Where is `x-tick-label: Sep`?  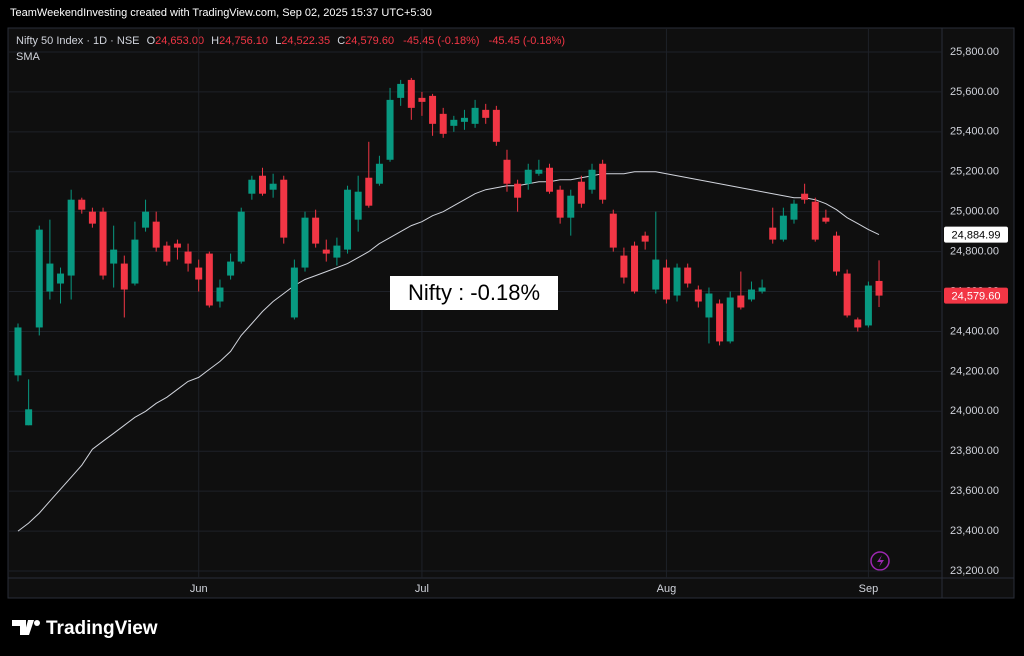
x-tick-label: Sep is located at coordinates (869, 589).